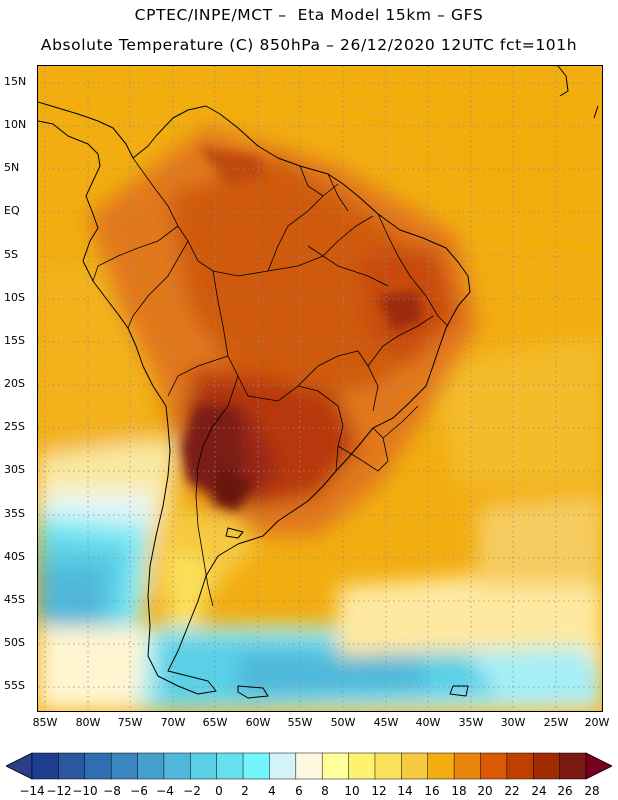  What do you see at coordinates (14, 469) in the screenshot?
I see `lat-label-30s: 30S` at bounding box center [14, 469].